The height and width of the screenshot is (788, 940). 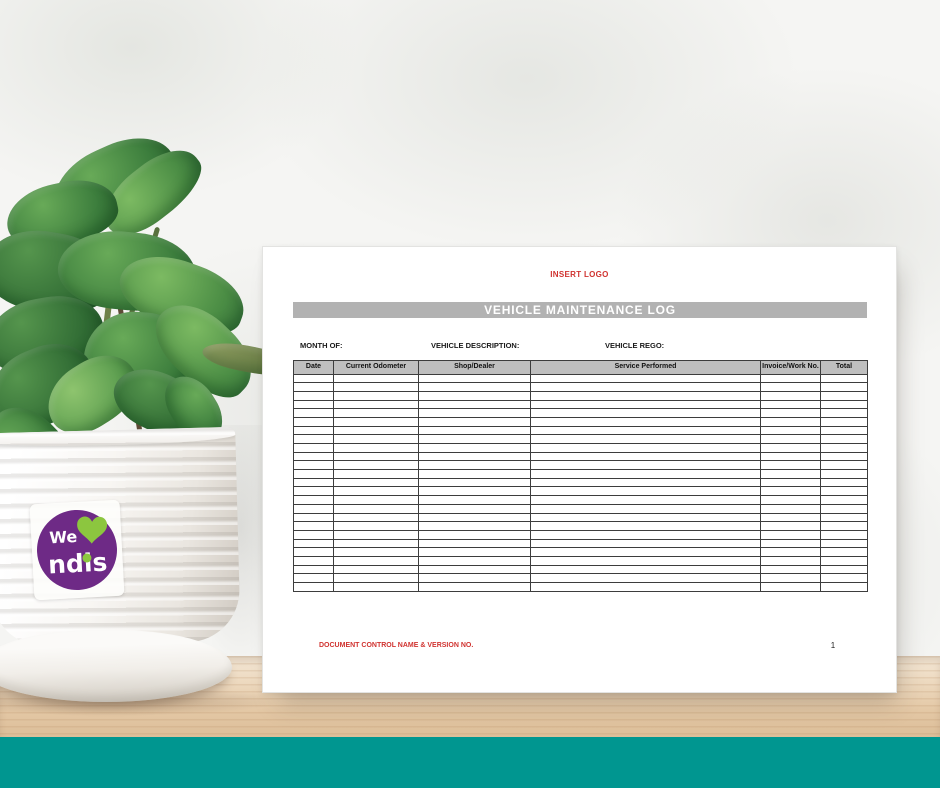 I want to click on pot-saucer, so click(x=116, y=666).